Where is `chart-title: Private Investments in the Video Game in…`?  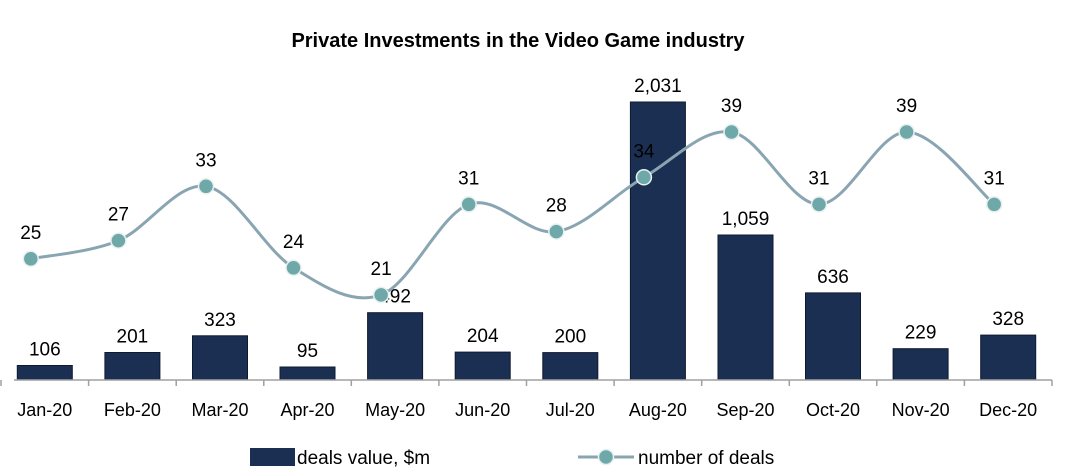
chart-title: Private Investments in the Video Game in… is located at coordinates (518, 41).